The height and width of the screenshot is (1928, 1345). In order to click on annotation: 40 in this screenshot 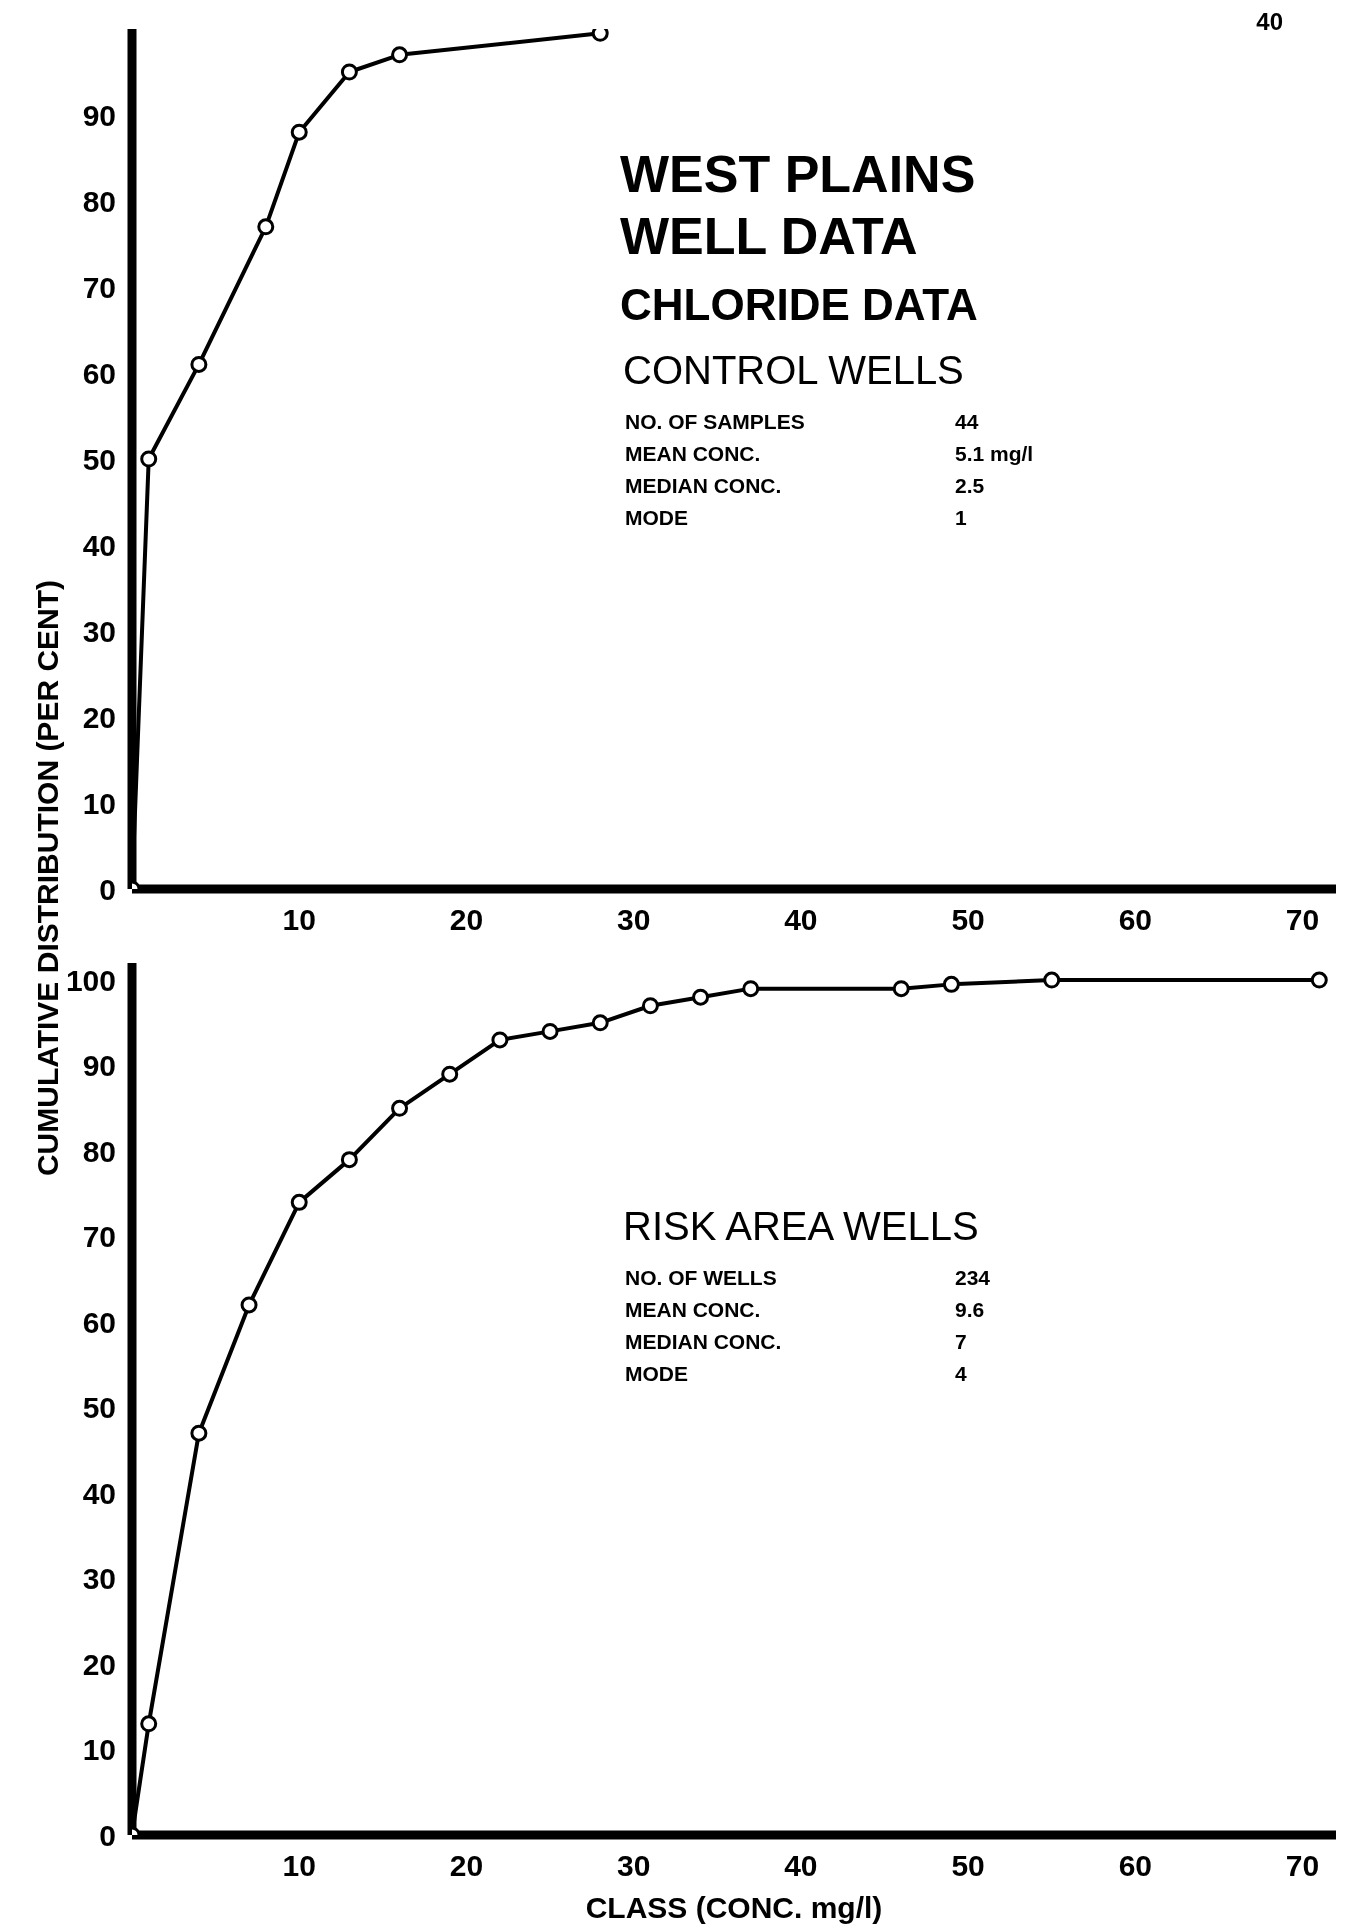, I will do `click(1269, 22)`.